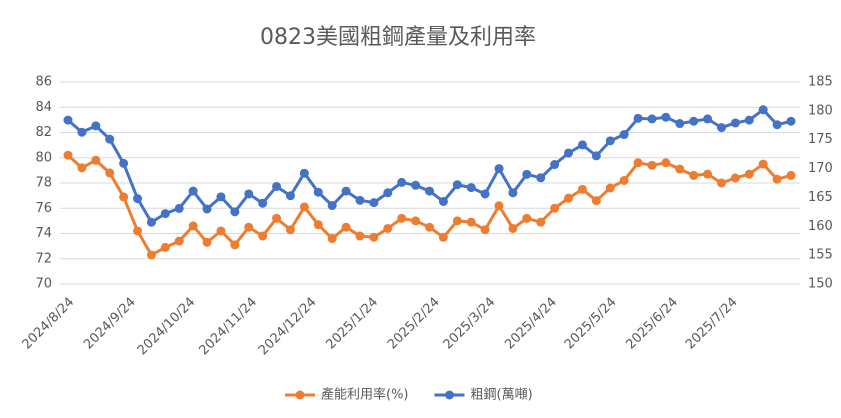 The height and width of the screenshot is (418, 841). What do you see at coordinates (43, 157) in the screenshot?
I see `y-tick-label: 80` at bounding box center [43, 157].